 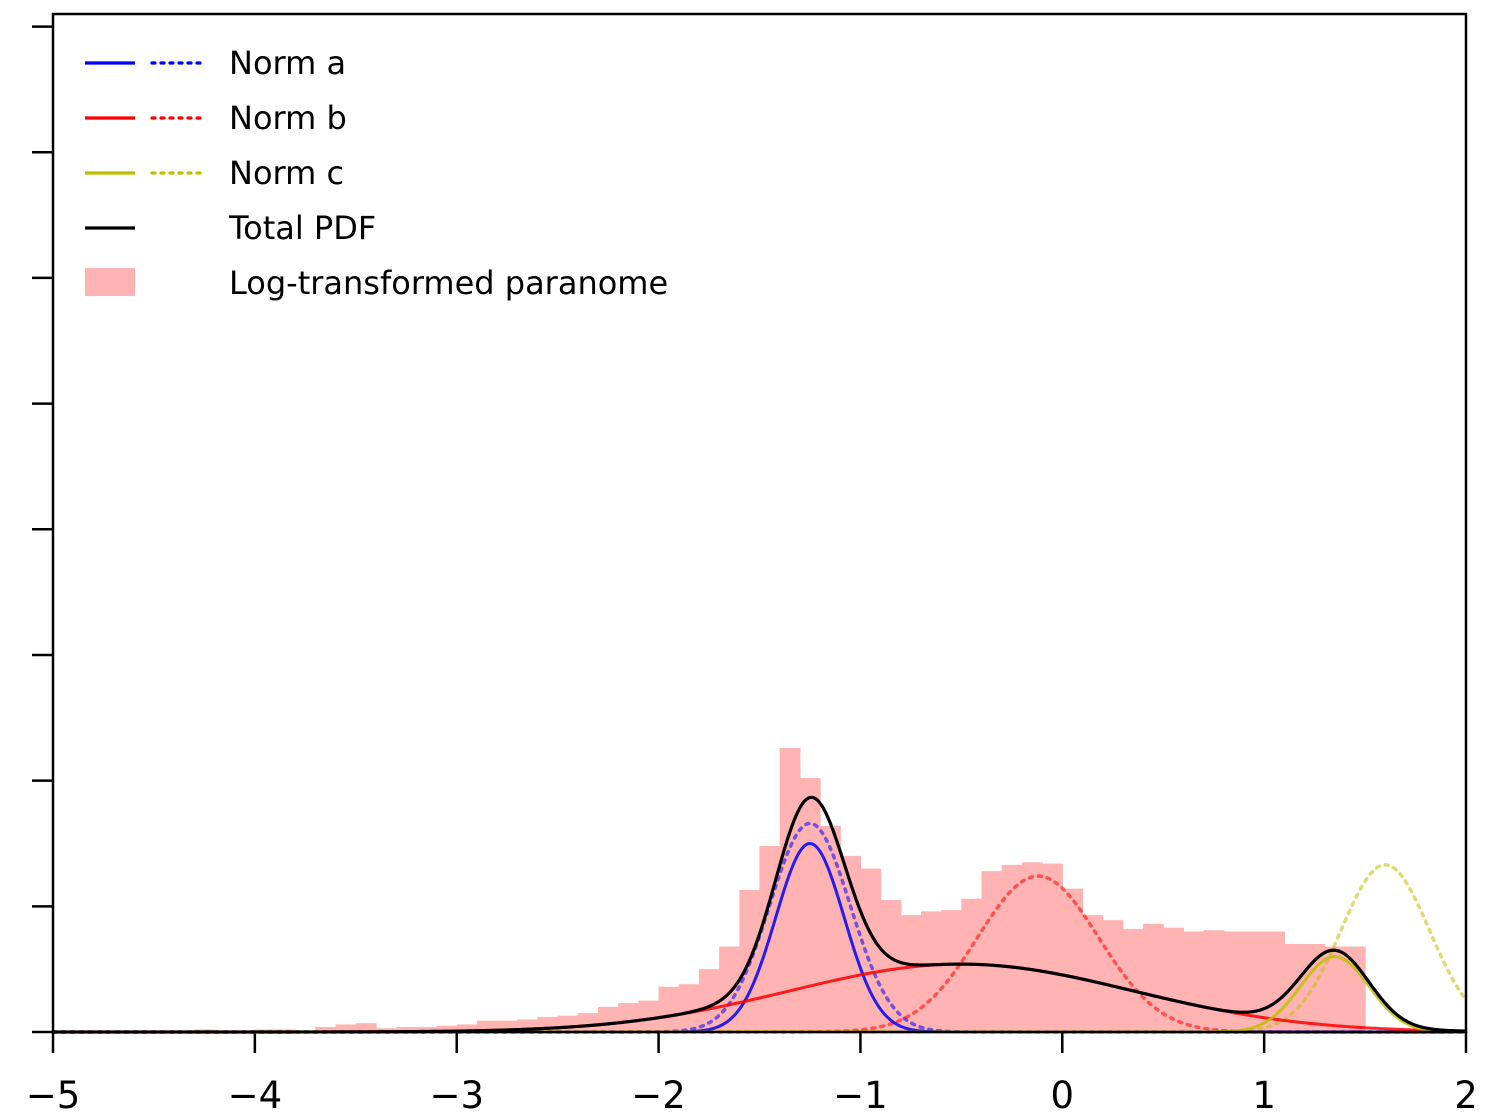 I want to click on legend-swatch-patch, so click(x=110, y=282).